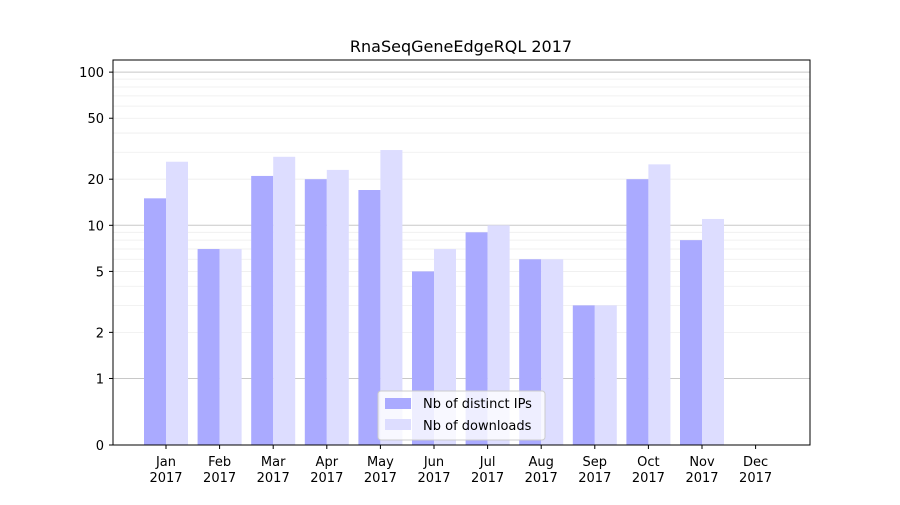 The height and width of the screenshot is (505, 900). I want to click on x-tick-label: Nov 2017, so click(701, 470).